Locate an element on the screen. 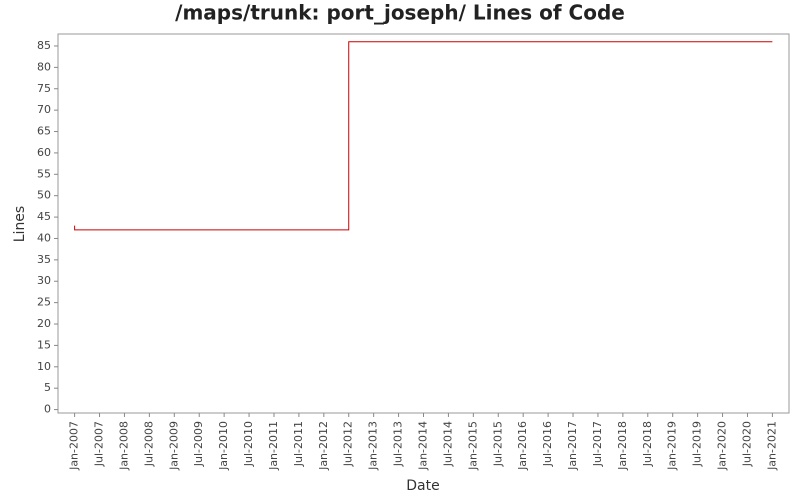 This screenshot has width=800, height=500. y-tick-label: 10 is located at coordinates (44, 366).